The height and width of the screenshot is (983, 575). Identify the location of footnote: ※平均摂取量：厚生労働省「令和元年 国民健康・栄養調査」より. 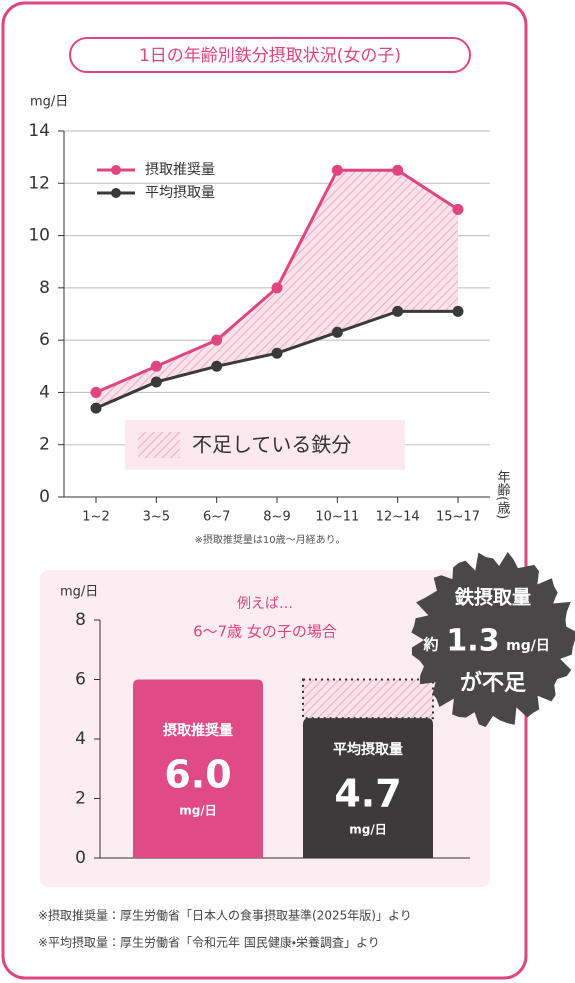
(209, 942).